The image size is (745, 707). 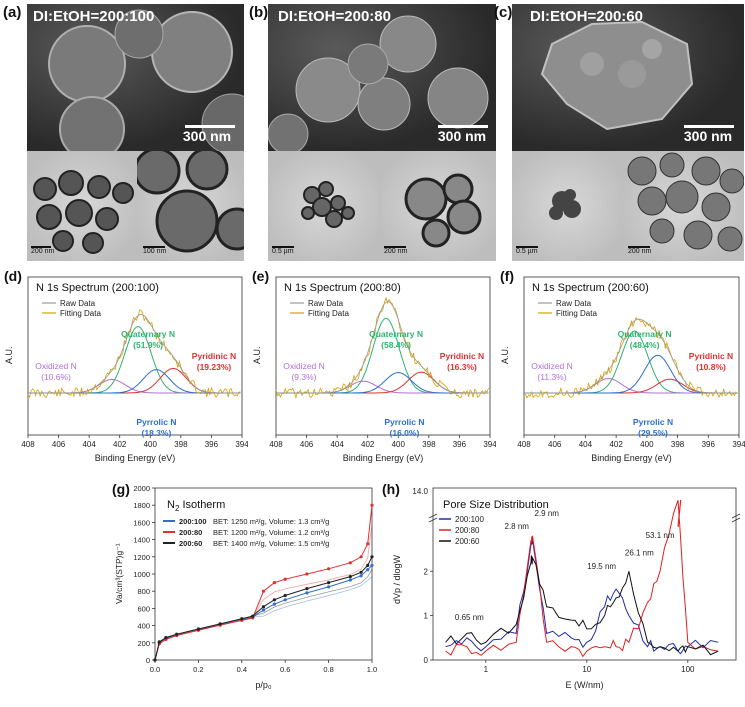 I want to click on tem-aggregate-c2, so click(x=685, y=202).